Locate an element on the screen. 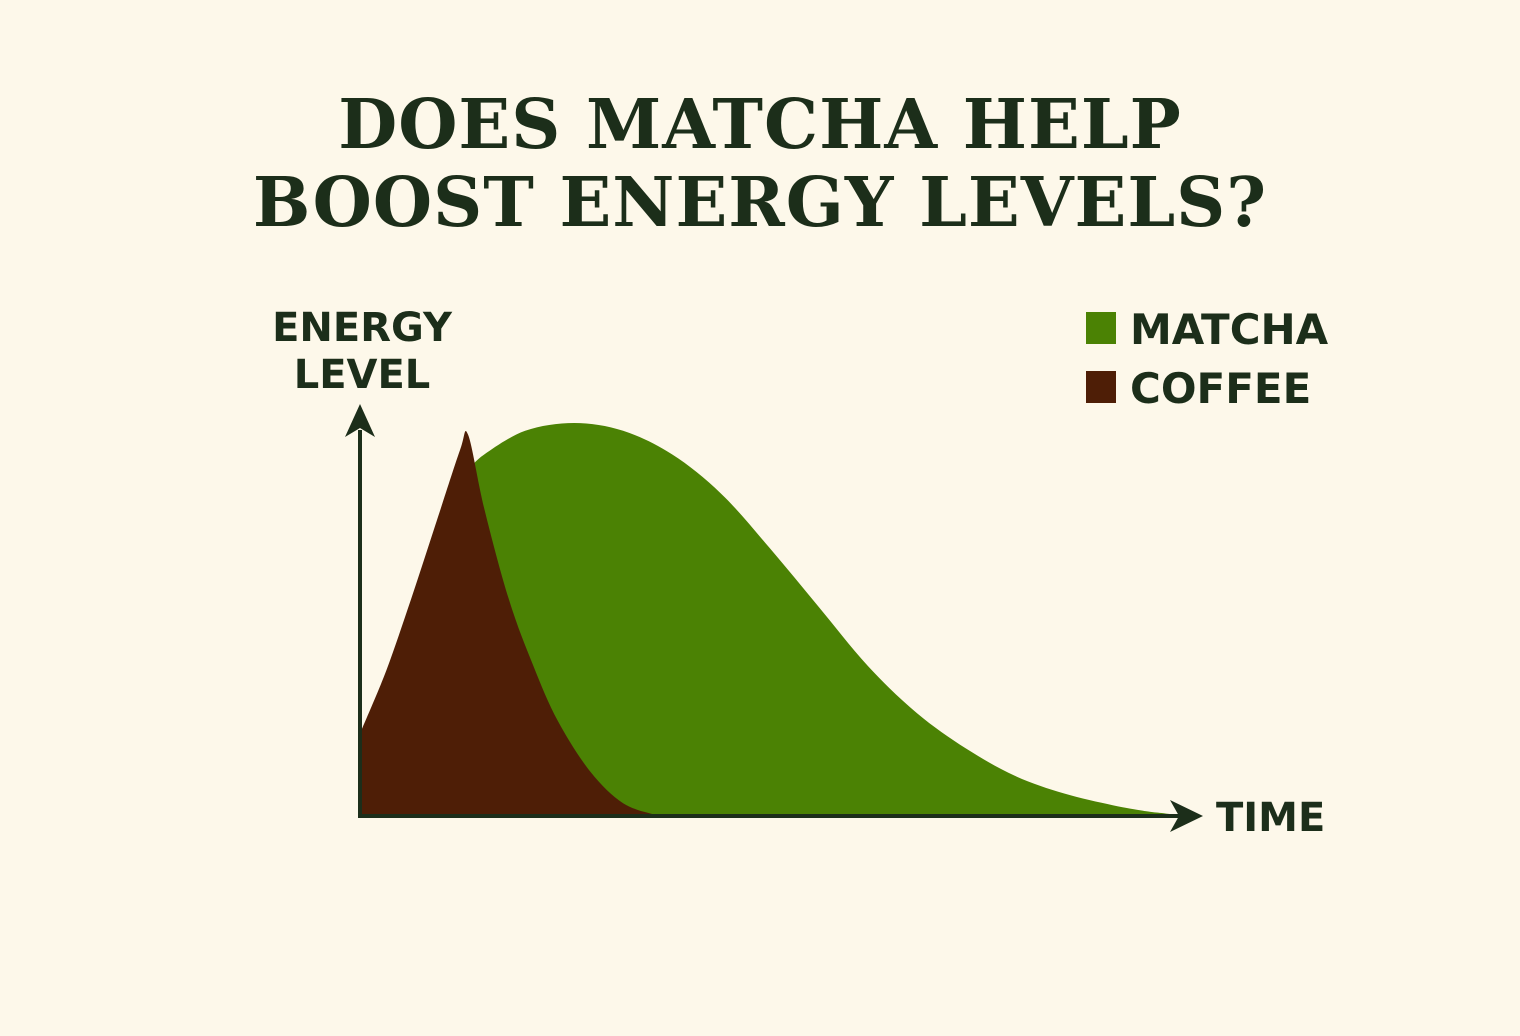 The height and width of the screenshot is (1036, 1520). y-axis-arrowhead is located at coordinates (360, 420).